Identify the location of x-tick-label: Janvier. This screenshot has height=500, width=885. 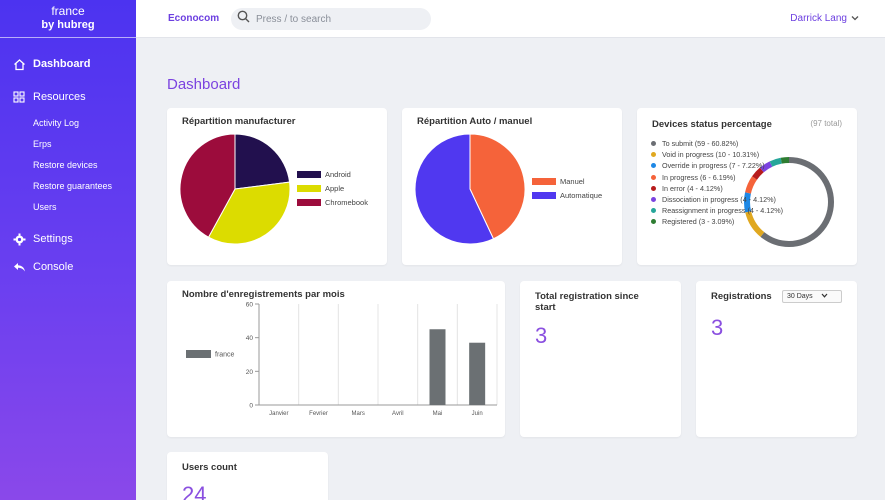
(278, 414).